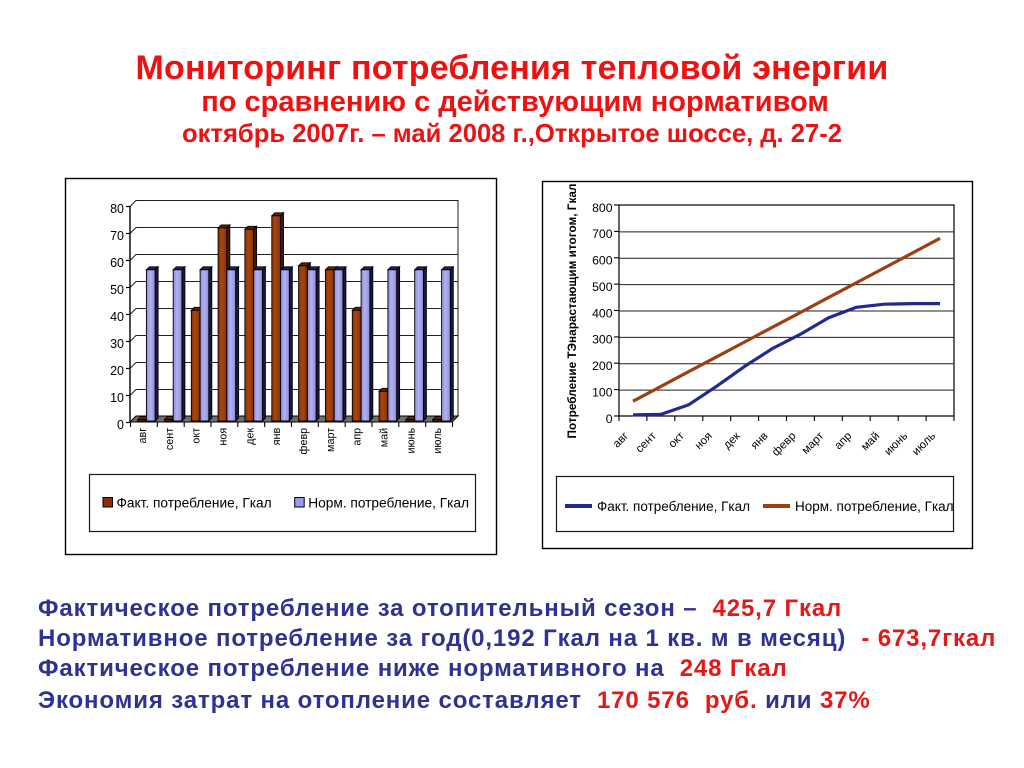 The height and width of the screenshot is (768, 1024). I want to click on svg-text: авг, so click(143, 436).